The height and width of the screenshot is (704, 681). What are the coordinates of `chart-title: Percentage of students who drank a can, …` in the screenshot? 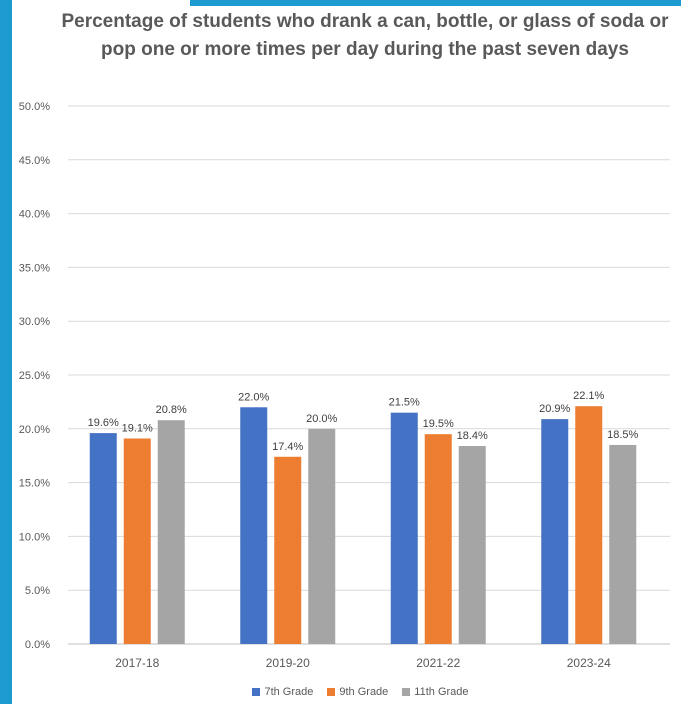 It's located at (365, 35).